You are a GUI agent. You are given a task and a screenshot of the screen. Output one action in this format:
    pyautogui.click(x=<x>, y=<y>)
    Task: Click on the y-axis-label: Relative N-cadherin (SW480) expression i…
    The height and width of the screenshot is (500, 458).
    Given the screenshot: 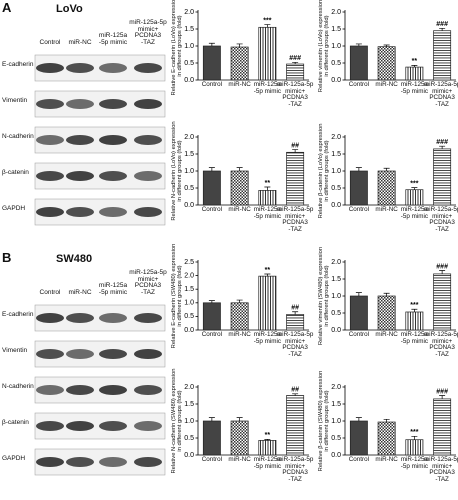 What is the action you would take?
    pyautogui.click(x=176, y=421)
    